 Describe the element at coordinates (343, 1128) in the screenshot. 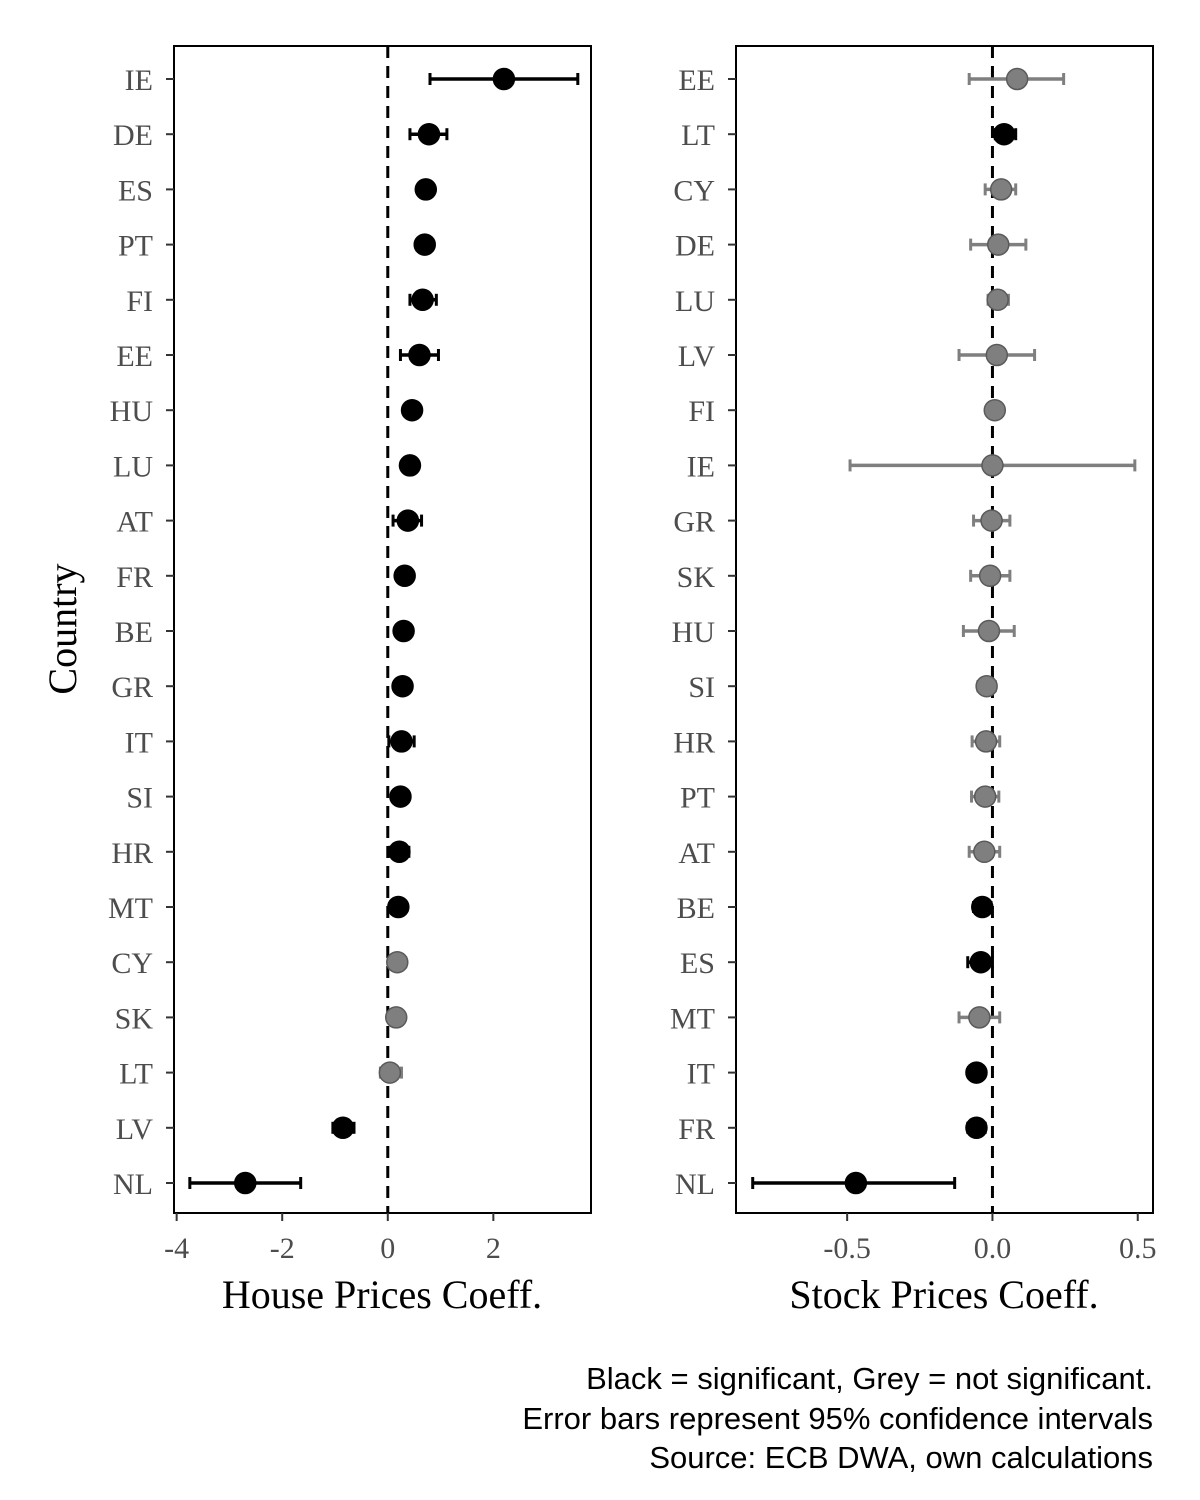

I see `house-point-lv` at that location.